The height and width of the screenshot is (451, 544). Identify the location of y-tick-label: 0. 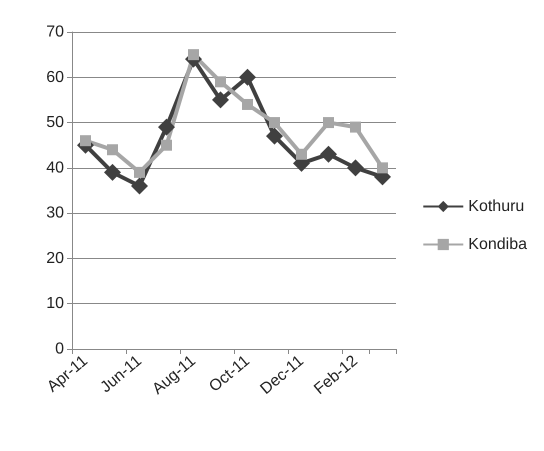
(59, 349).